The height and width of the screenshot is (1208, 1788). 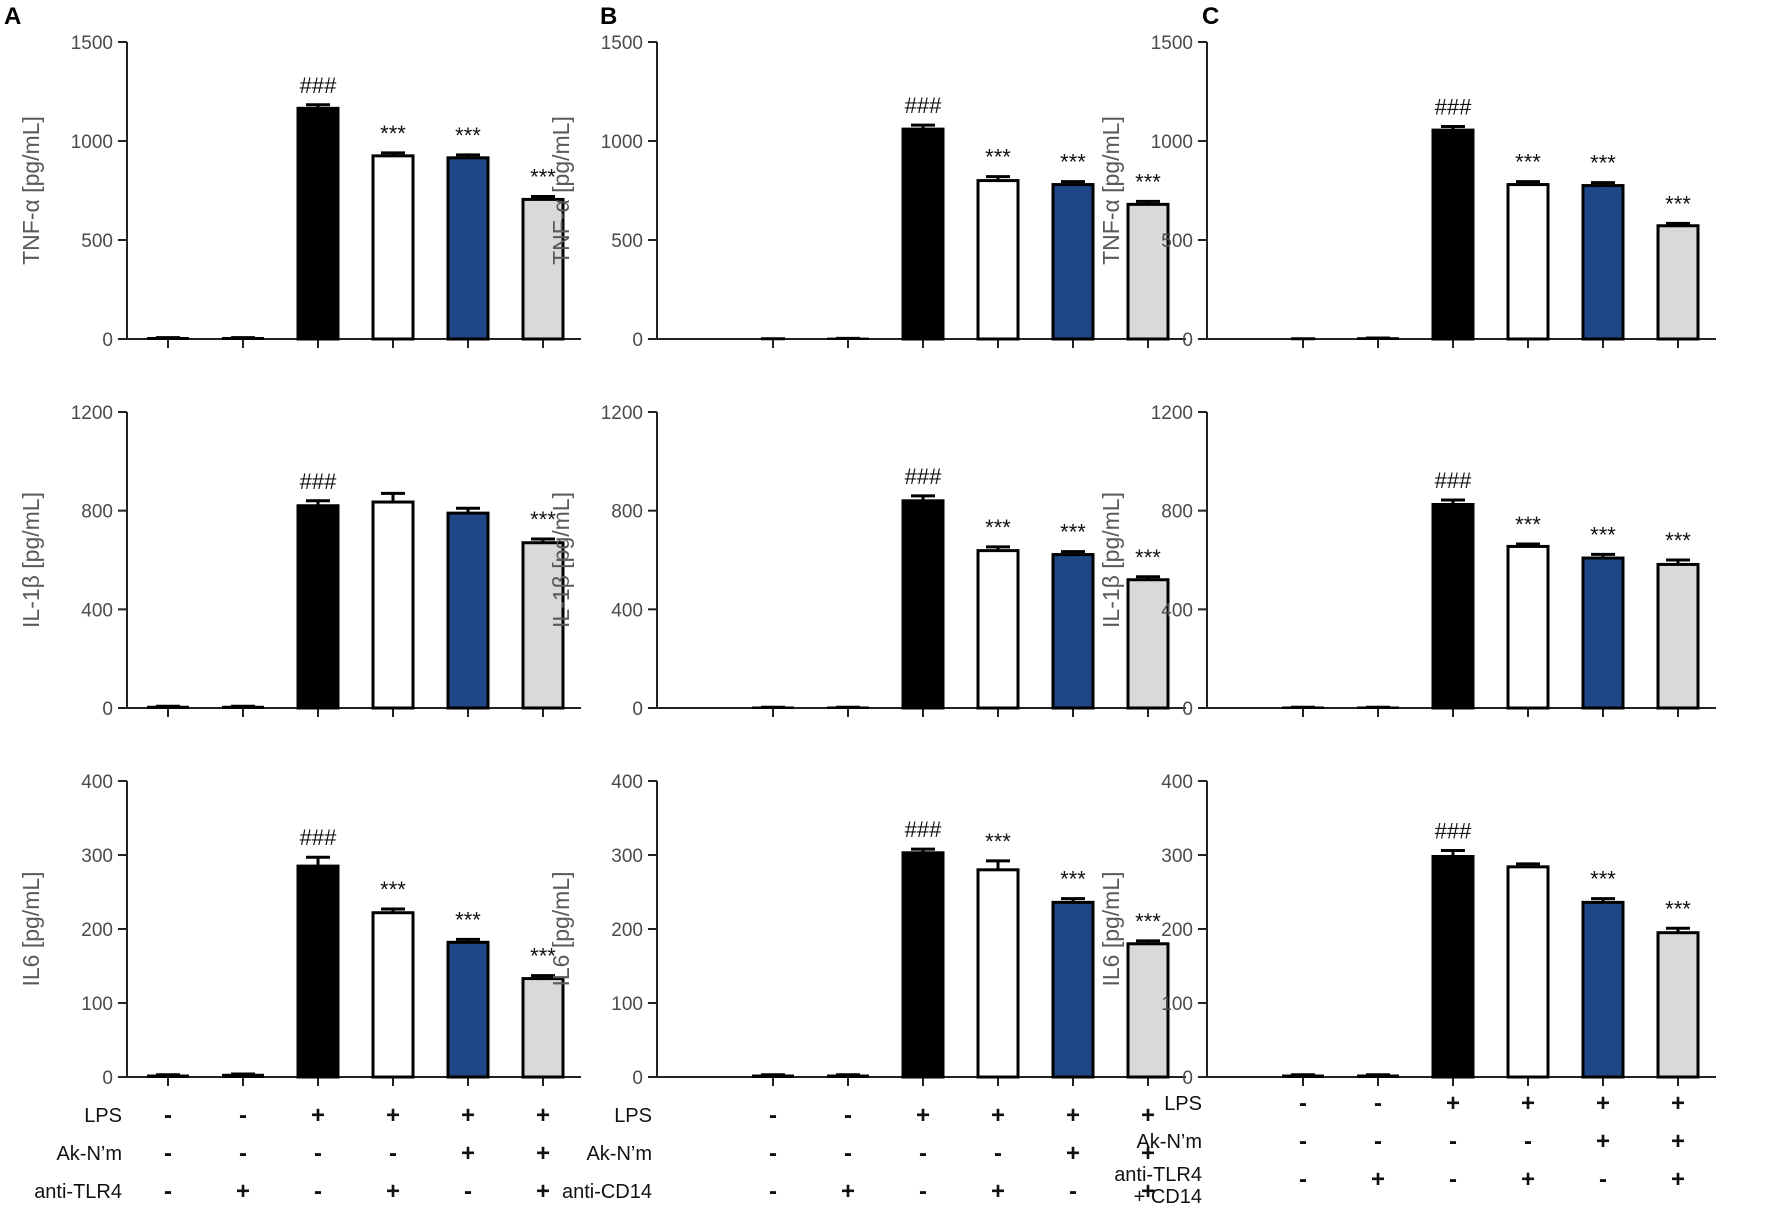 What do you see at coordinates (622, 142) in the screenshot?
I see `y-tick-label: 1000` at bounding box center [622, 142].